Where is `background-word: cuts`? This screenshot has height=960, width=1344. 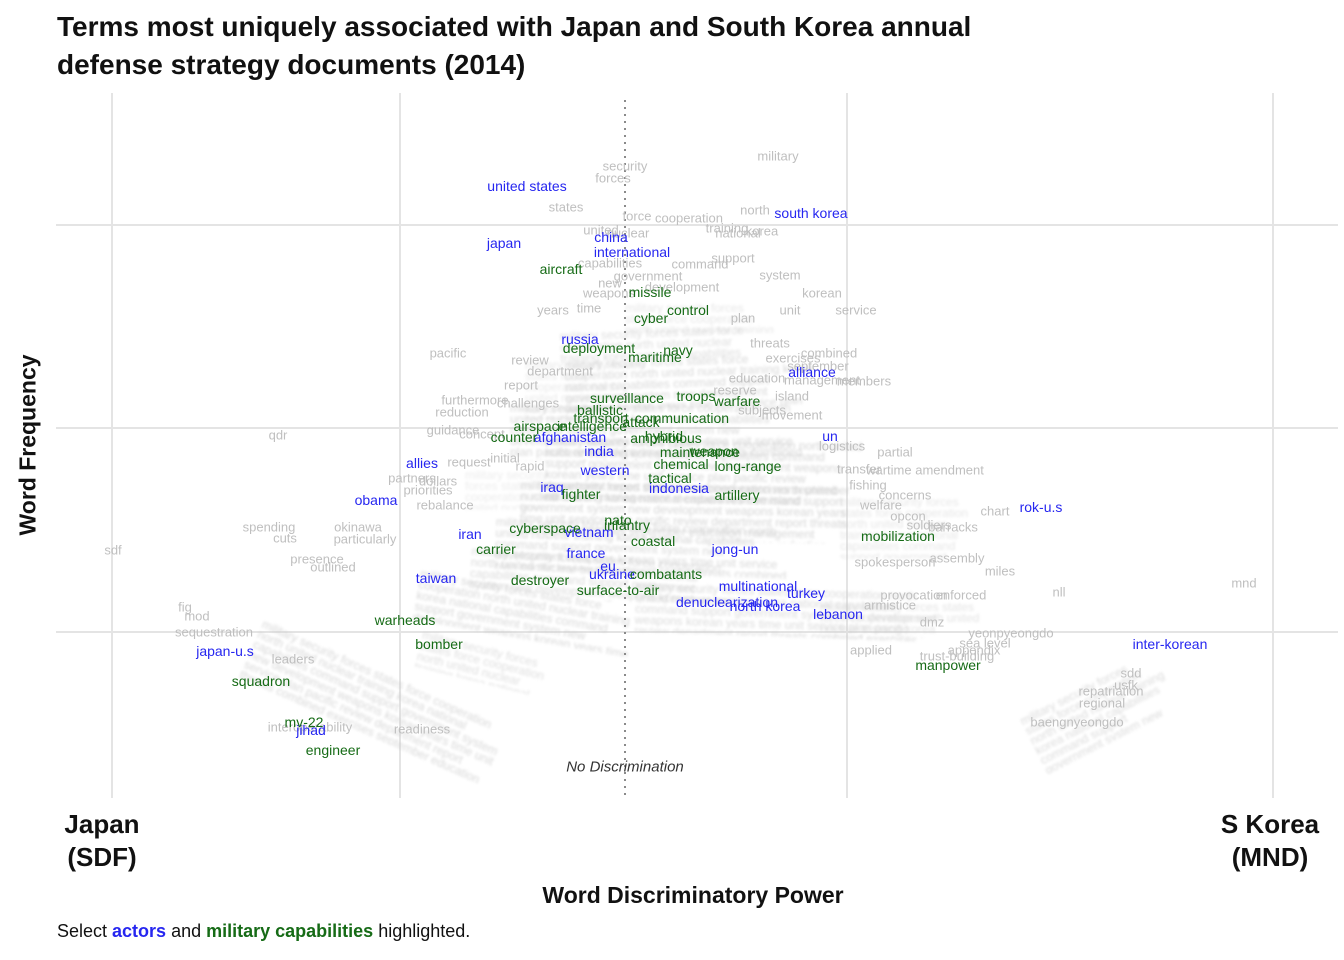 background-word: cuts is located at coordinates (285, 538).